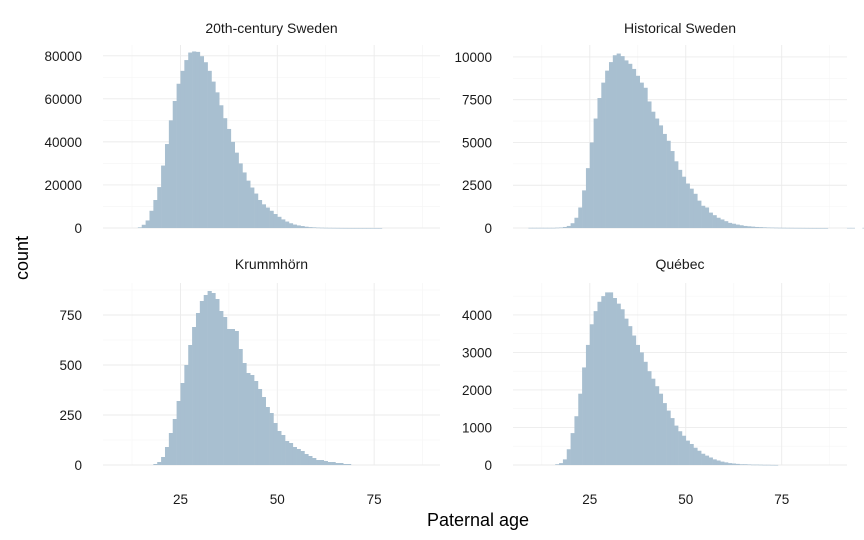  What do you see at coordinates (589, 499) in the screenshot?
I see `x-tick-label: 25` at bounding box center [589, 499].